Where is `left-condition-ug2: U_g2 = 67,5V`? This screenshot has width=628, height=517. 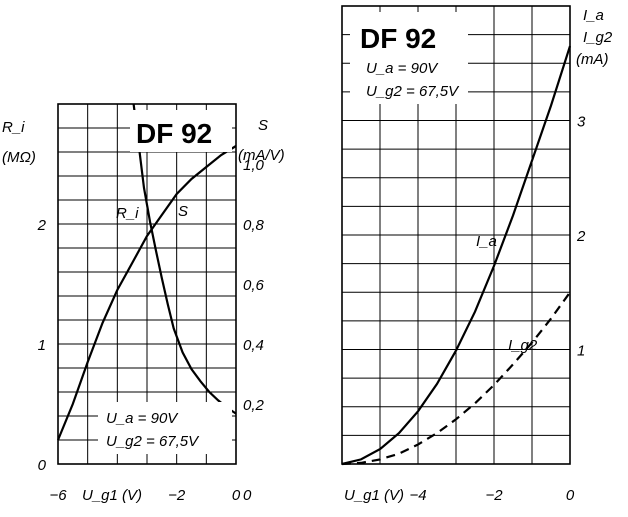 left-condition-ug2: U_g2 = 67,5V is located at coordinates (153, 441).